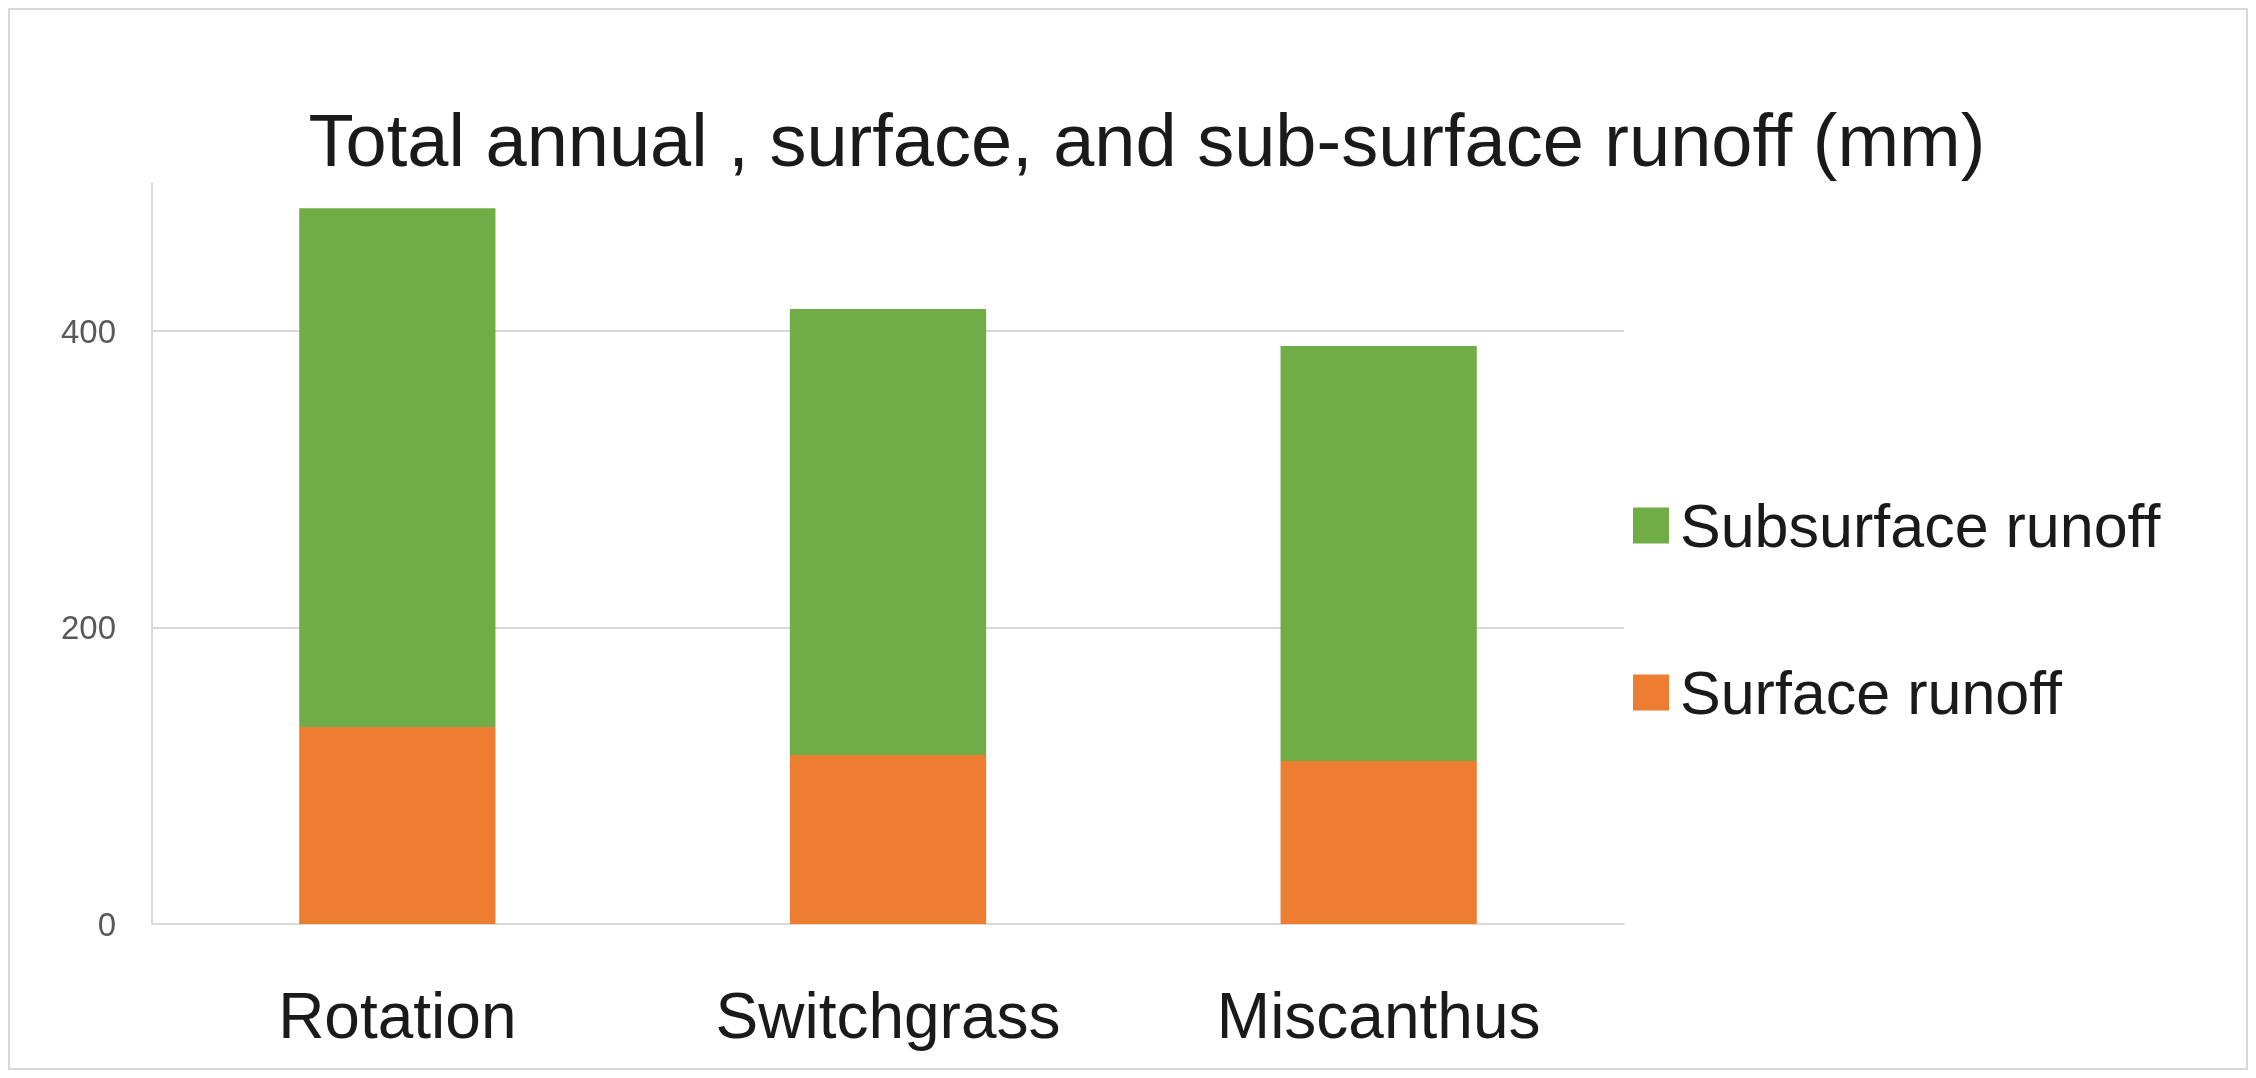  I want to click on legend-label: Surface runoff, so click(1872, 692).